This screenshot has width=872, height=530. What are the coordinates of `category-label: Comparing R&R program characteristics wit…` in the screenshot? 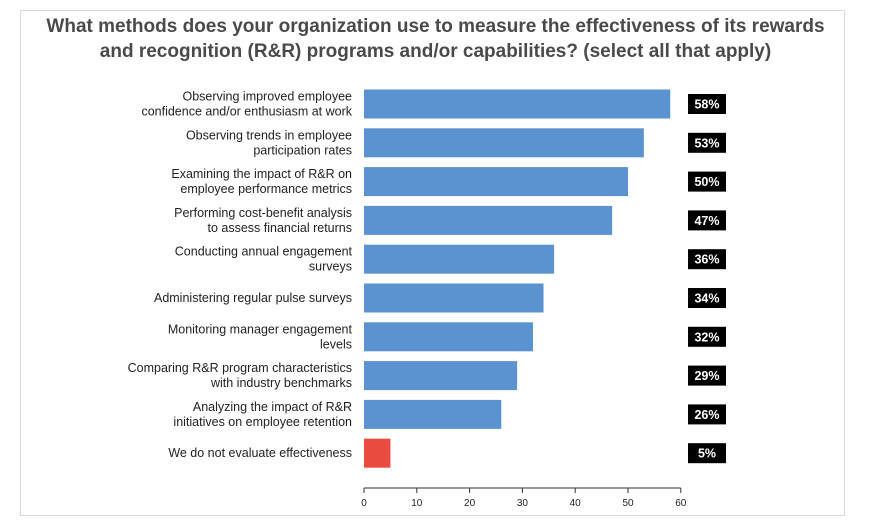 It's located at (240, 375).